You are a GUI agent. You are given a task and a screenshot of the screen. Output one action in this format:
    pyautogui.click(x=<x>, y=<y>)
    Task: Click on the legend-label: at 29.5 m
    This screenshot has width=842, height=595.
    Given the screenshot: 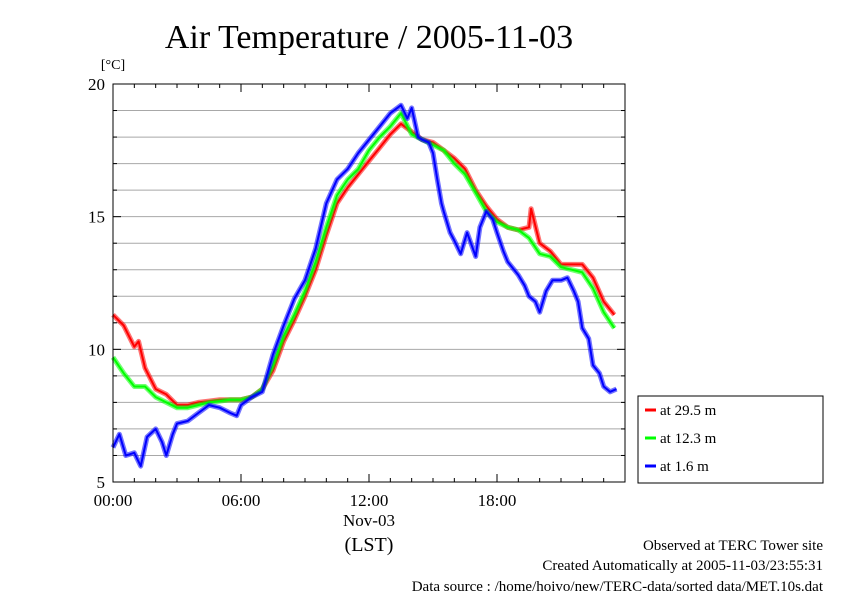 What is the action you would take?
    pyautogui.click(x=688, y=411)
    